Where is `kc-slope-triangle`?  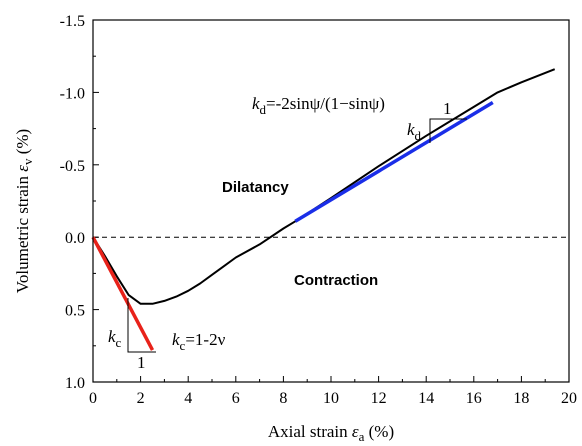 kc-slope-triangle is located at coordinates (141, 325).